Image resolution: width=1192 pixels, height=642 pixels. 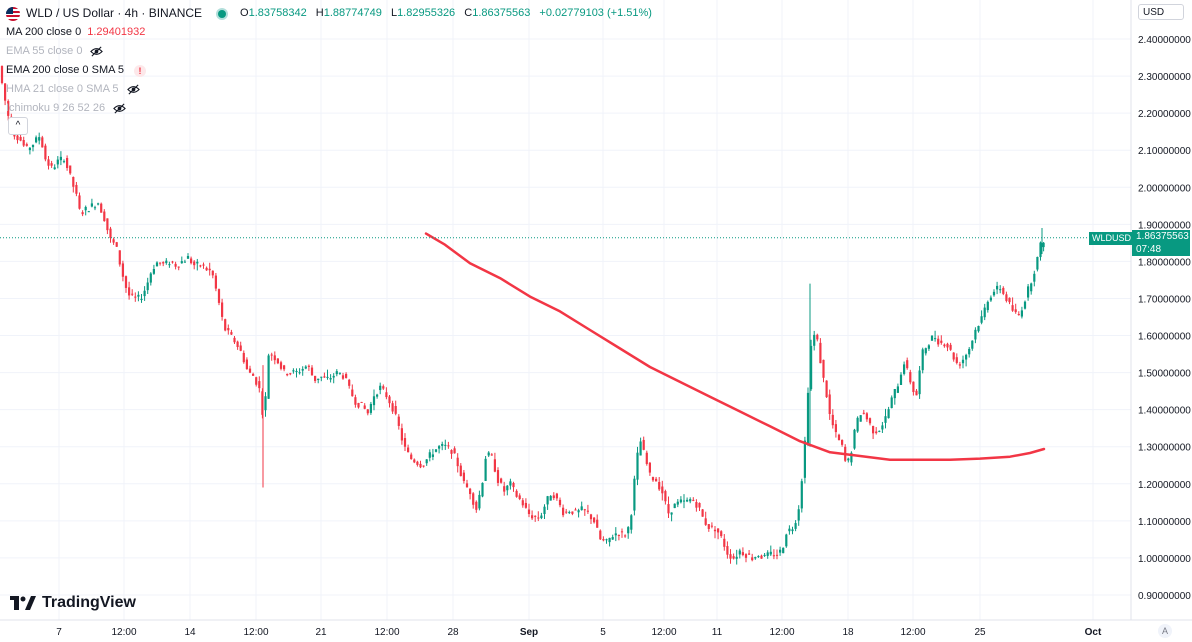 What do you see at coordinates (222, 13) in the screenshot?
I see `market-status-icon` at bounding box center [222, 13].